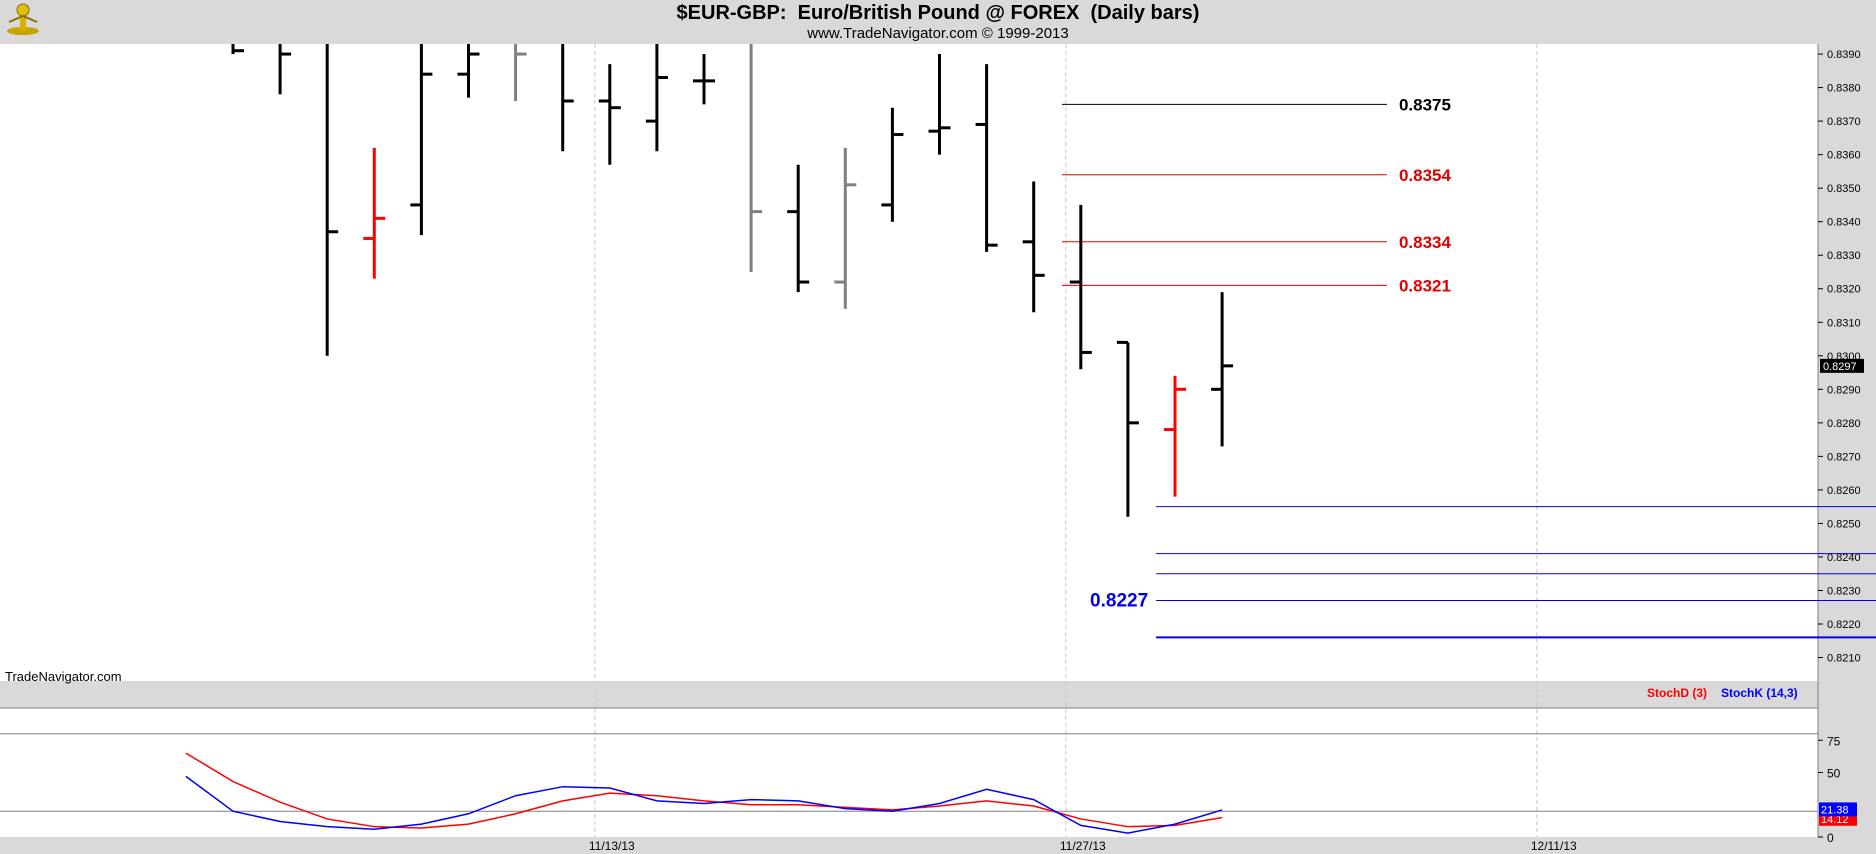 The width and height of the screenshot is (1876, 854). Describe the element at coordinates (1844, 524) in the screenshot. I see `y-tick-label: 0.8250` at that location.